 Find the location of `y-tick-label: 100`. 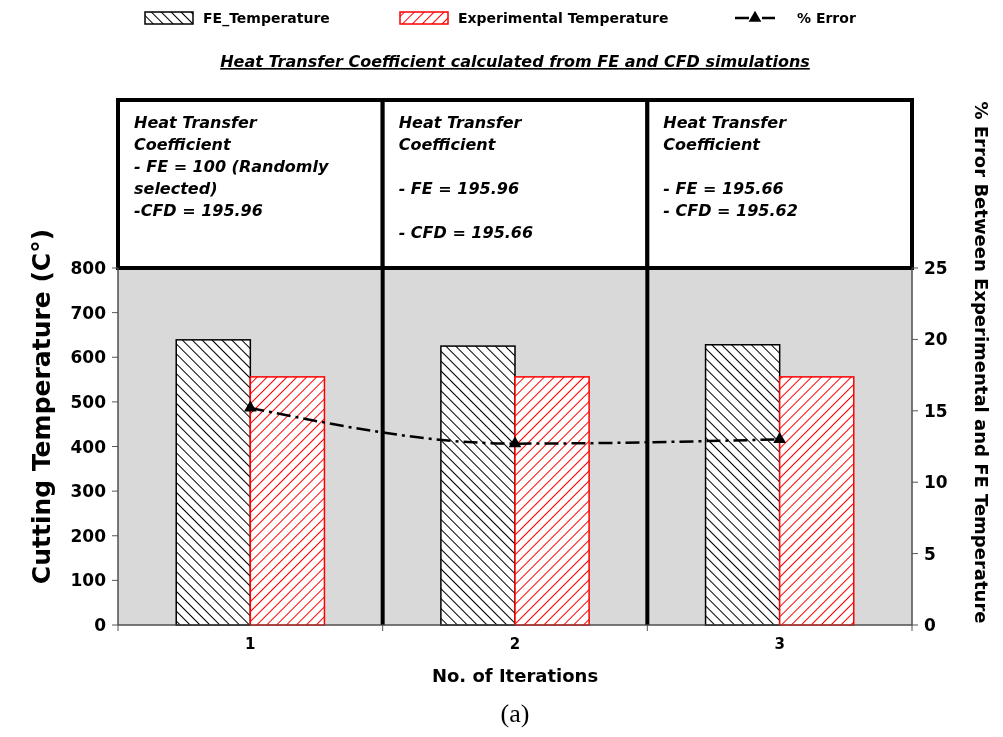

y-tick-label: 100 is located at coordinates (88, 580).